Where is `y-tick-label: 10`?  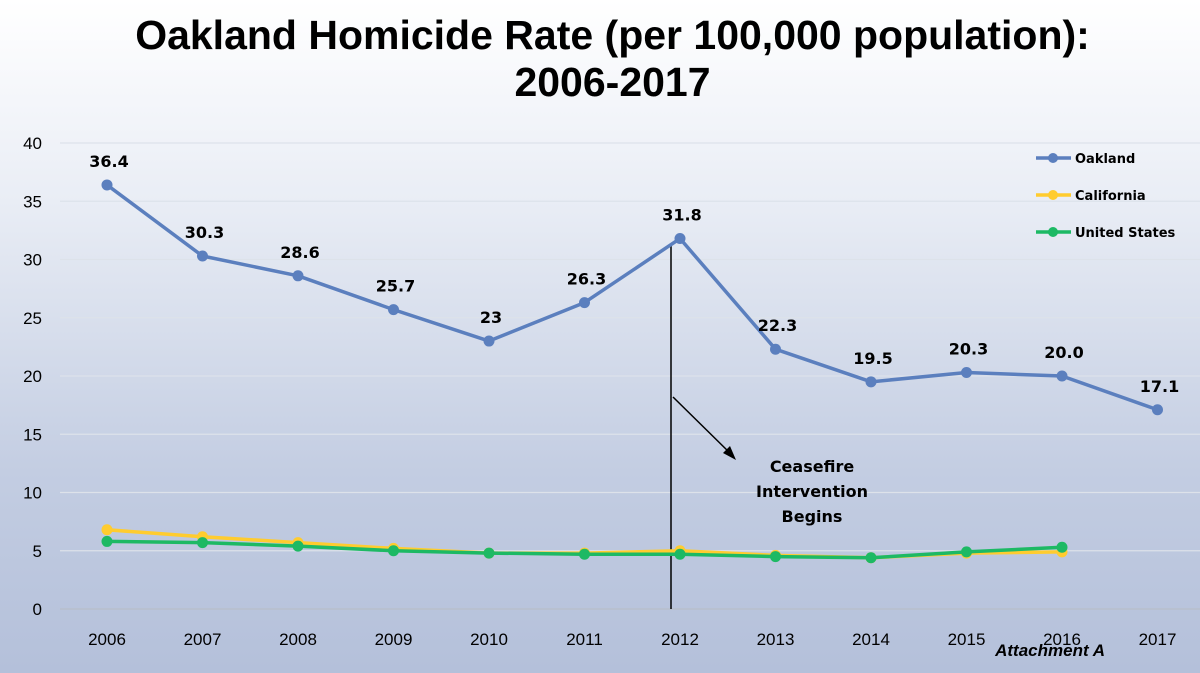 y-tick-label: 10 is located at coordinates (32, 493).